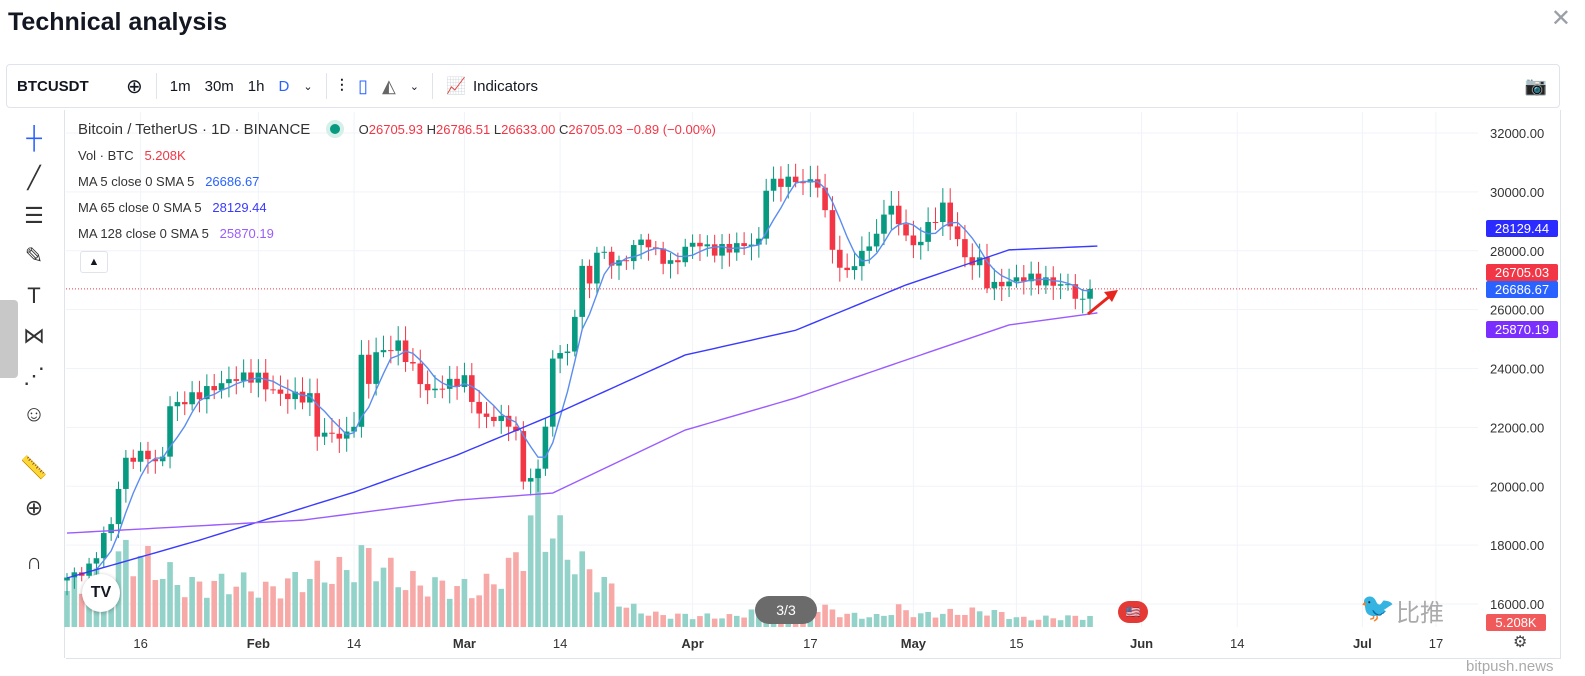 This screenshot has width=1585, height=676. What do you see at coordinates (1535, 85) in the screenshot?
I see `camera-icon: 📷` at bounding box center [1535, 85].